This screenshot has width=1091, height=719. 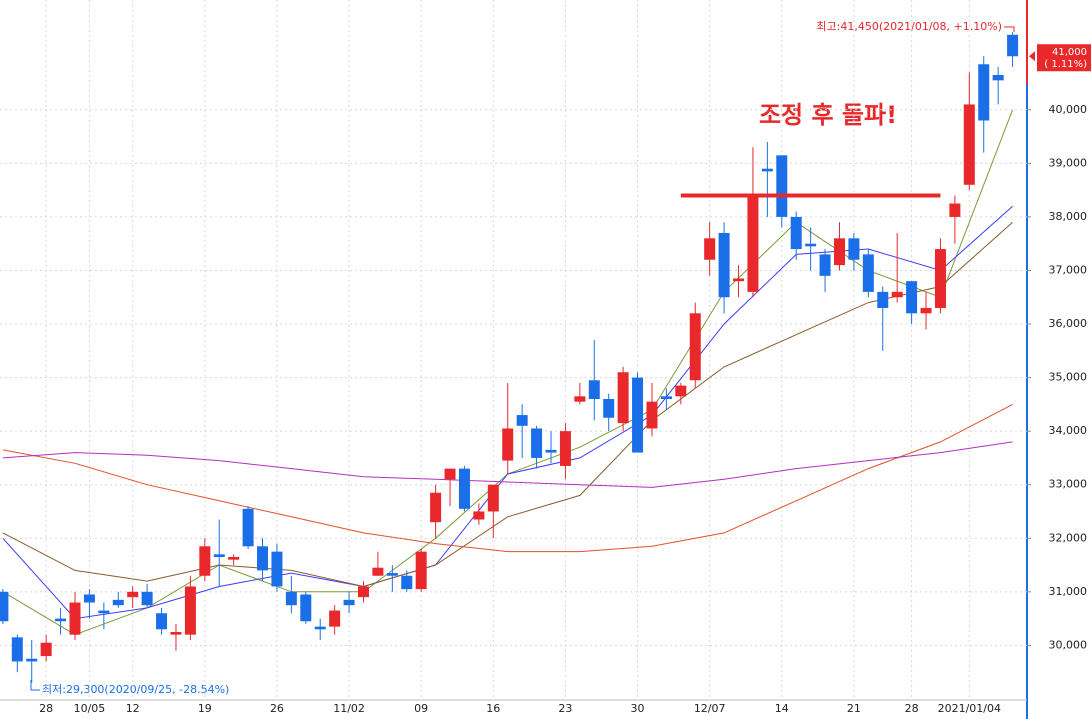 What do you see at coordinates (854, 708) in the screenshot?
I see `x-tick-label: 21` at bounding box center [854, 708].